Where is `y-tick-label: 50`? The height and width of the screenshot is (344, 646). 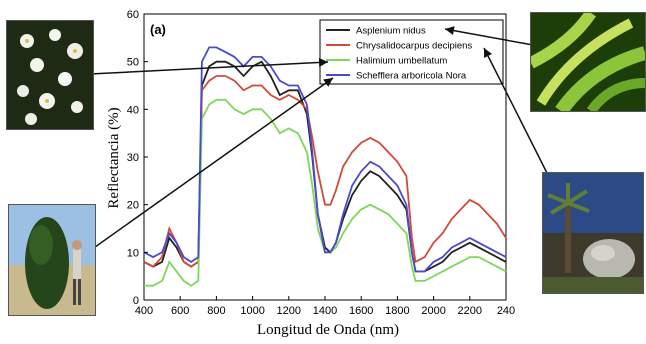 y-tick-label: 50 is located at coordinates (133, 63).